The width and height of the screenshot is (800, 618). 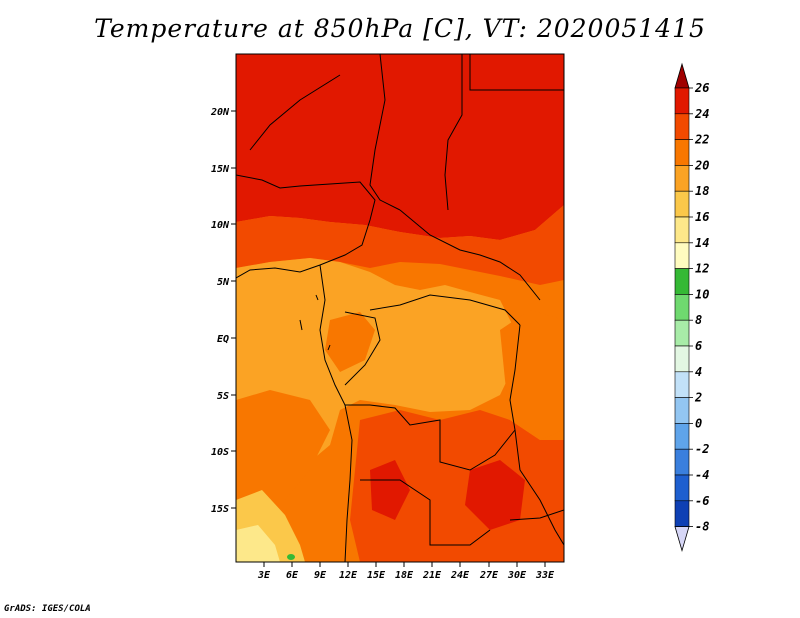 What do you see at coordinates (698, 320) in the screenshot?
I see `colorbar-label: 8` at bounding box center [698, 320].